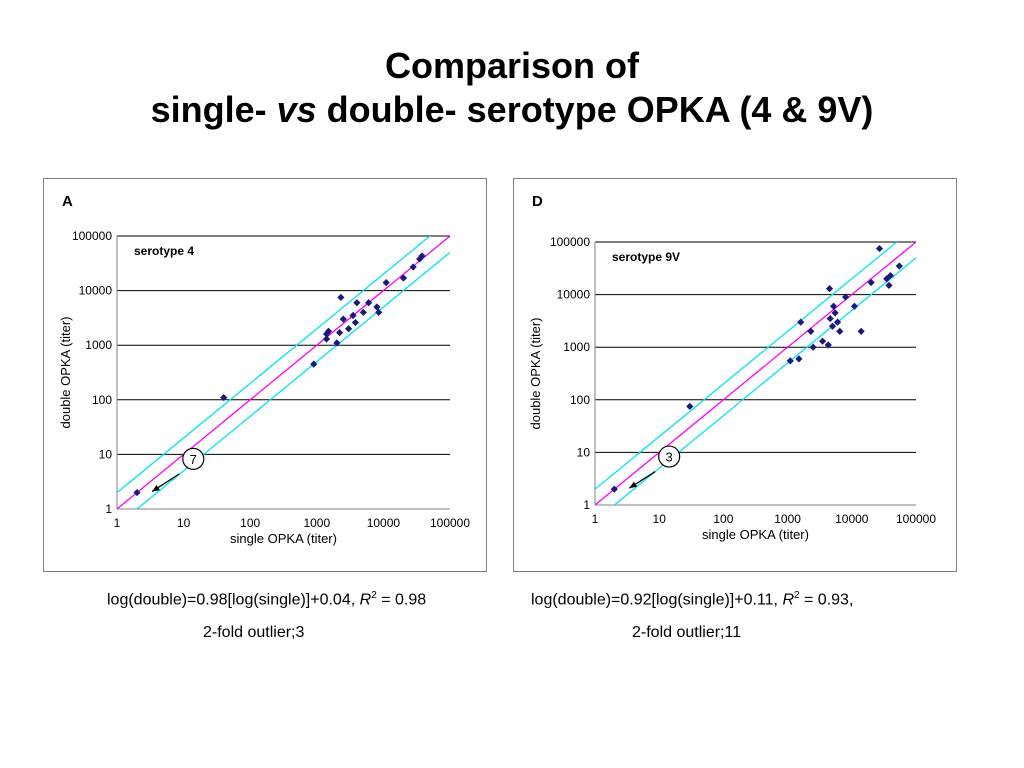 This screenshot has height=768, width=1024. I want to click on y-tick-label-a: 1000, so click(98, 345).